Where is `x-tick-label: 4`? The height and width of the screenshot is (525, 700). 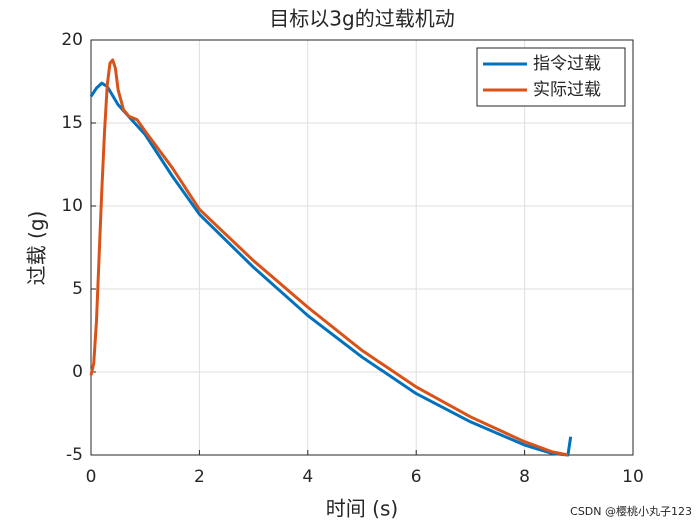 x-tick-label: 4 is located at coordinates (307, 477).